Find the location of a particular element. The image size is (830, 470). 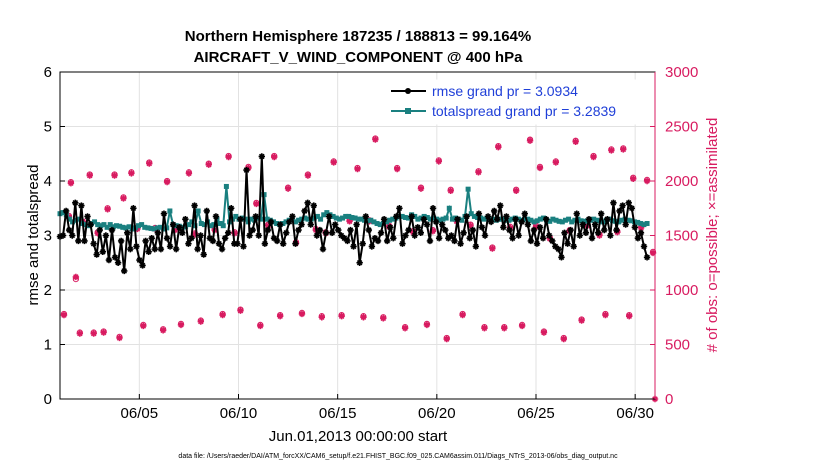

y-tick-label-right: 3000 is located at coordinates (681, 72).